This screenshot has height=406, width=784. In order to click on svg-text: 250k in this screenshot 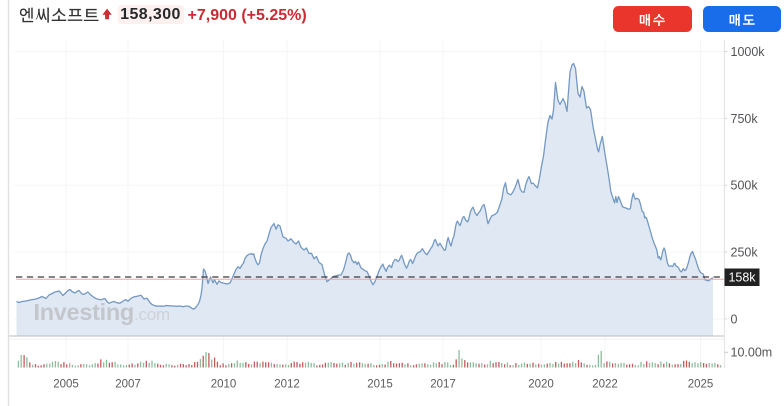, I will do `click(745, 253)`.